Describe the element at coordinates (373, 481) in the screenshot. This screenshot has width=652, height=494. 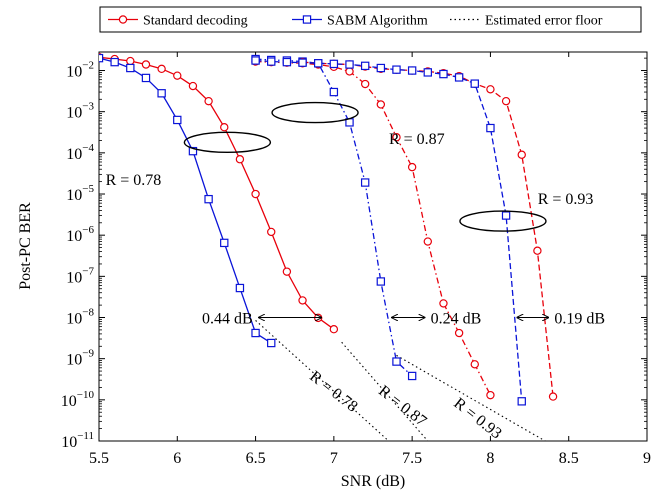
I see `x-axis-label: SNR (dB)` at that location.